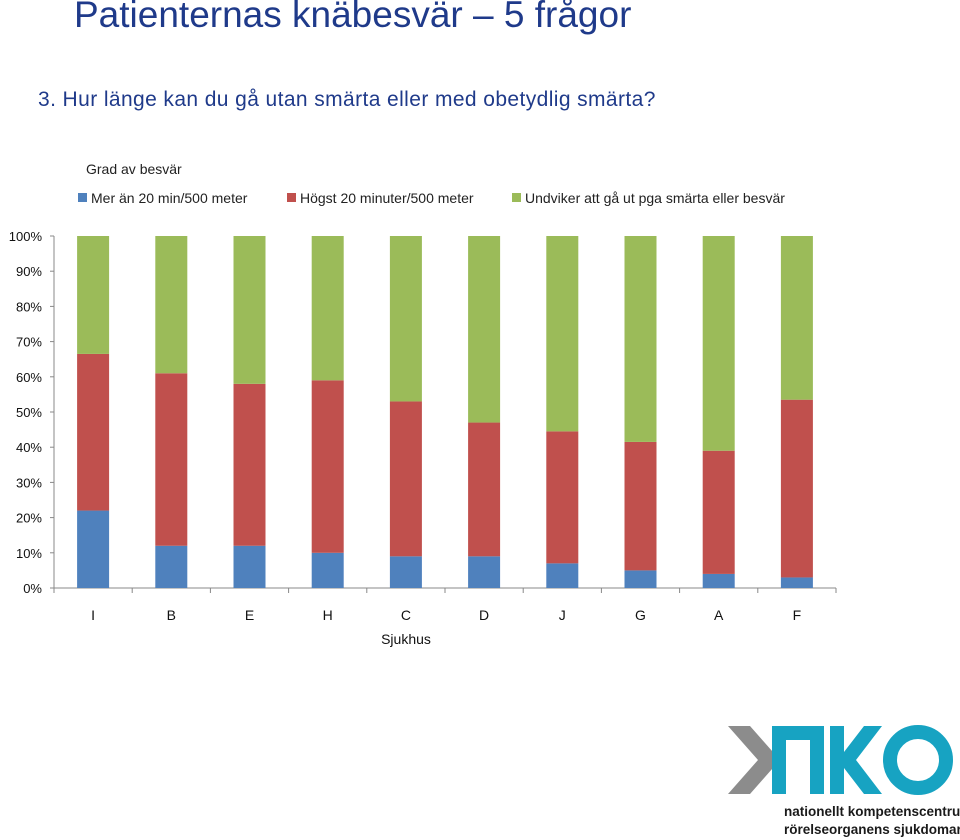 The width and height of the screenshot is (960, 840). I want to click on x-tick-label: I, so click(93, 615).